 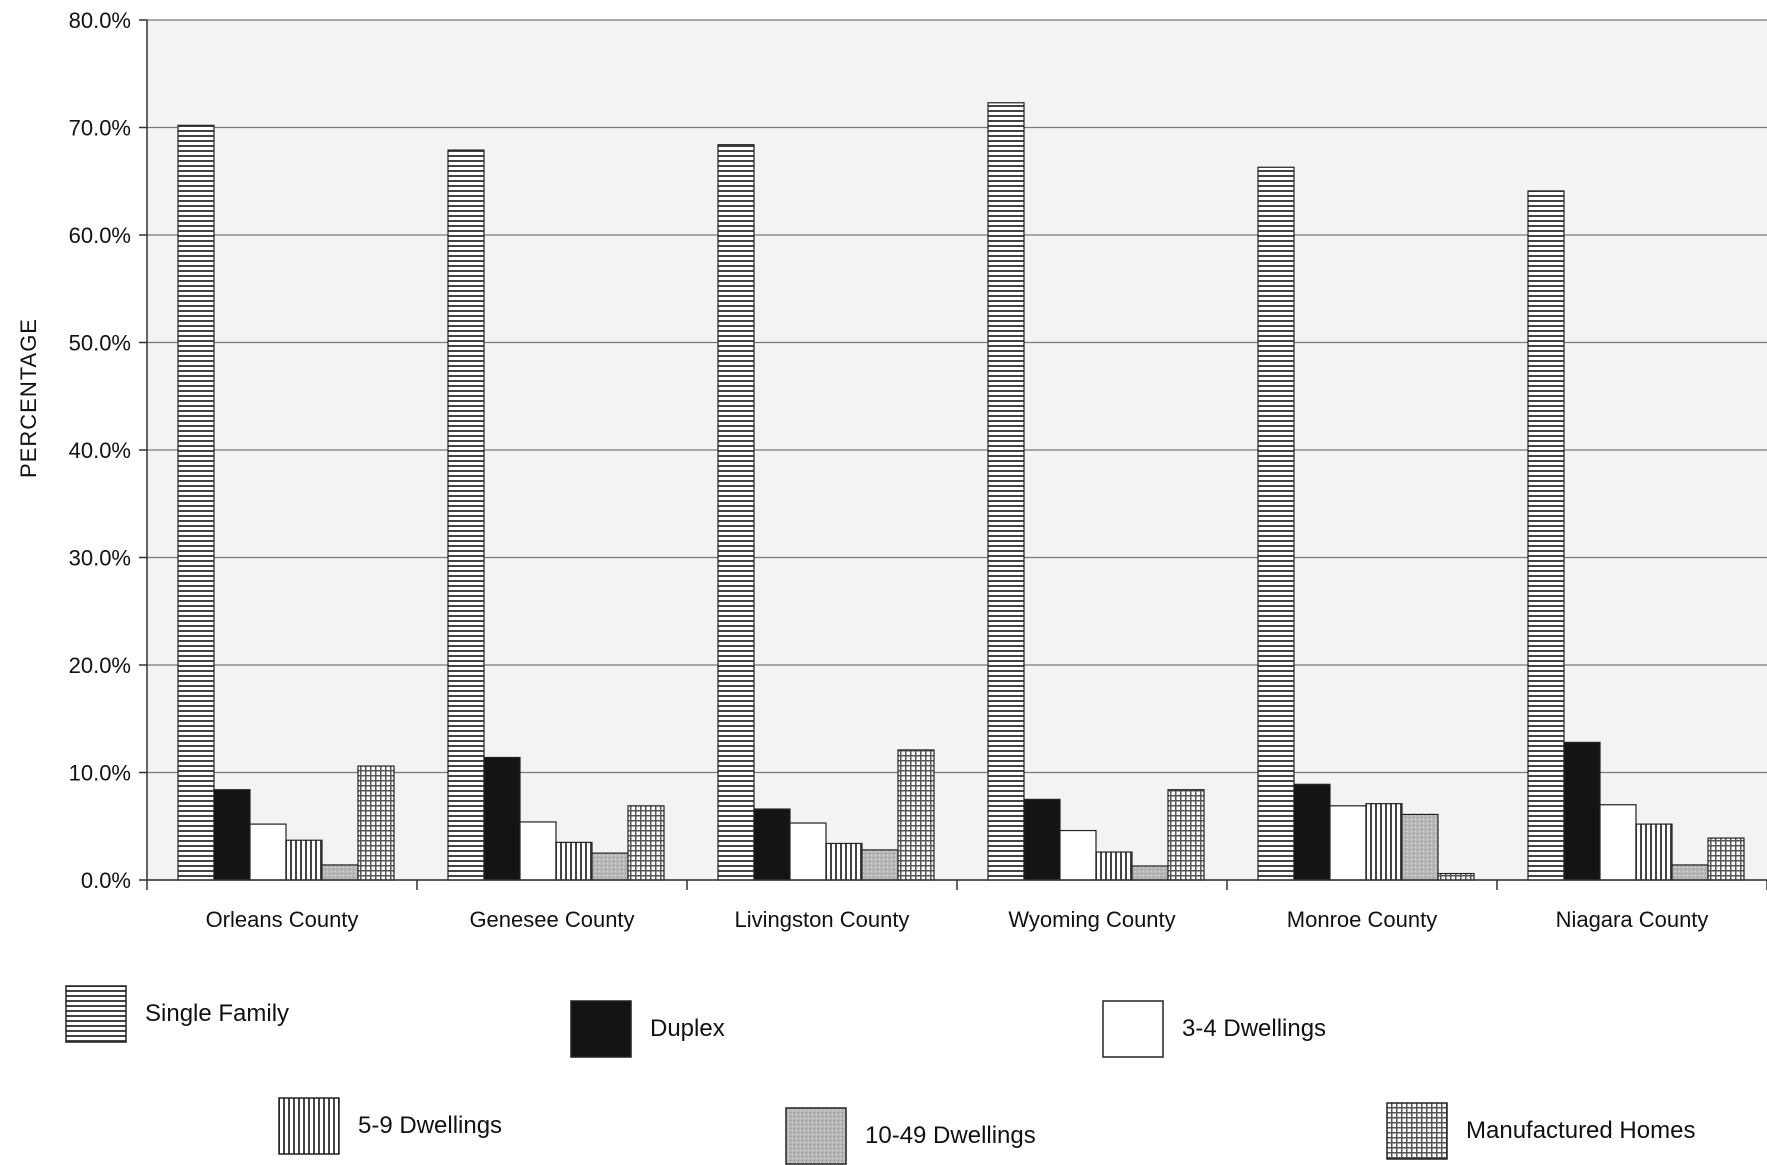 I want to click on y-tick-label: 40.0%, so click(x=100, y=450).